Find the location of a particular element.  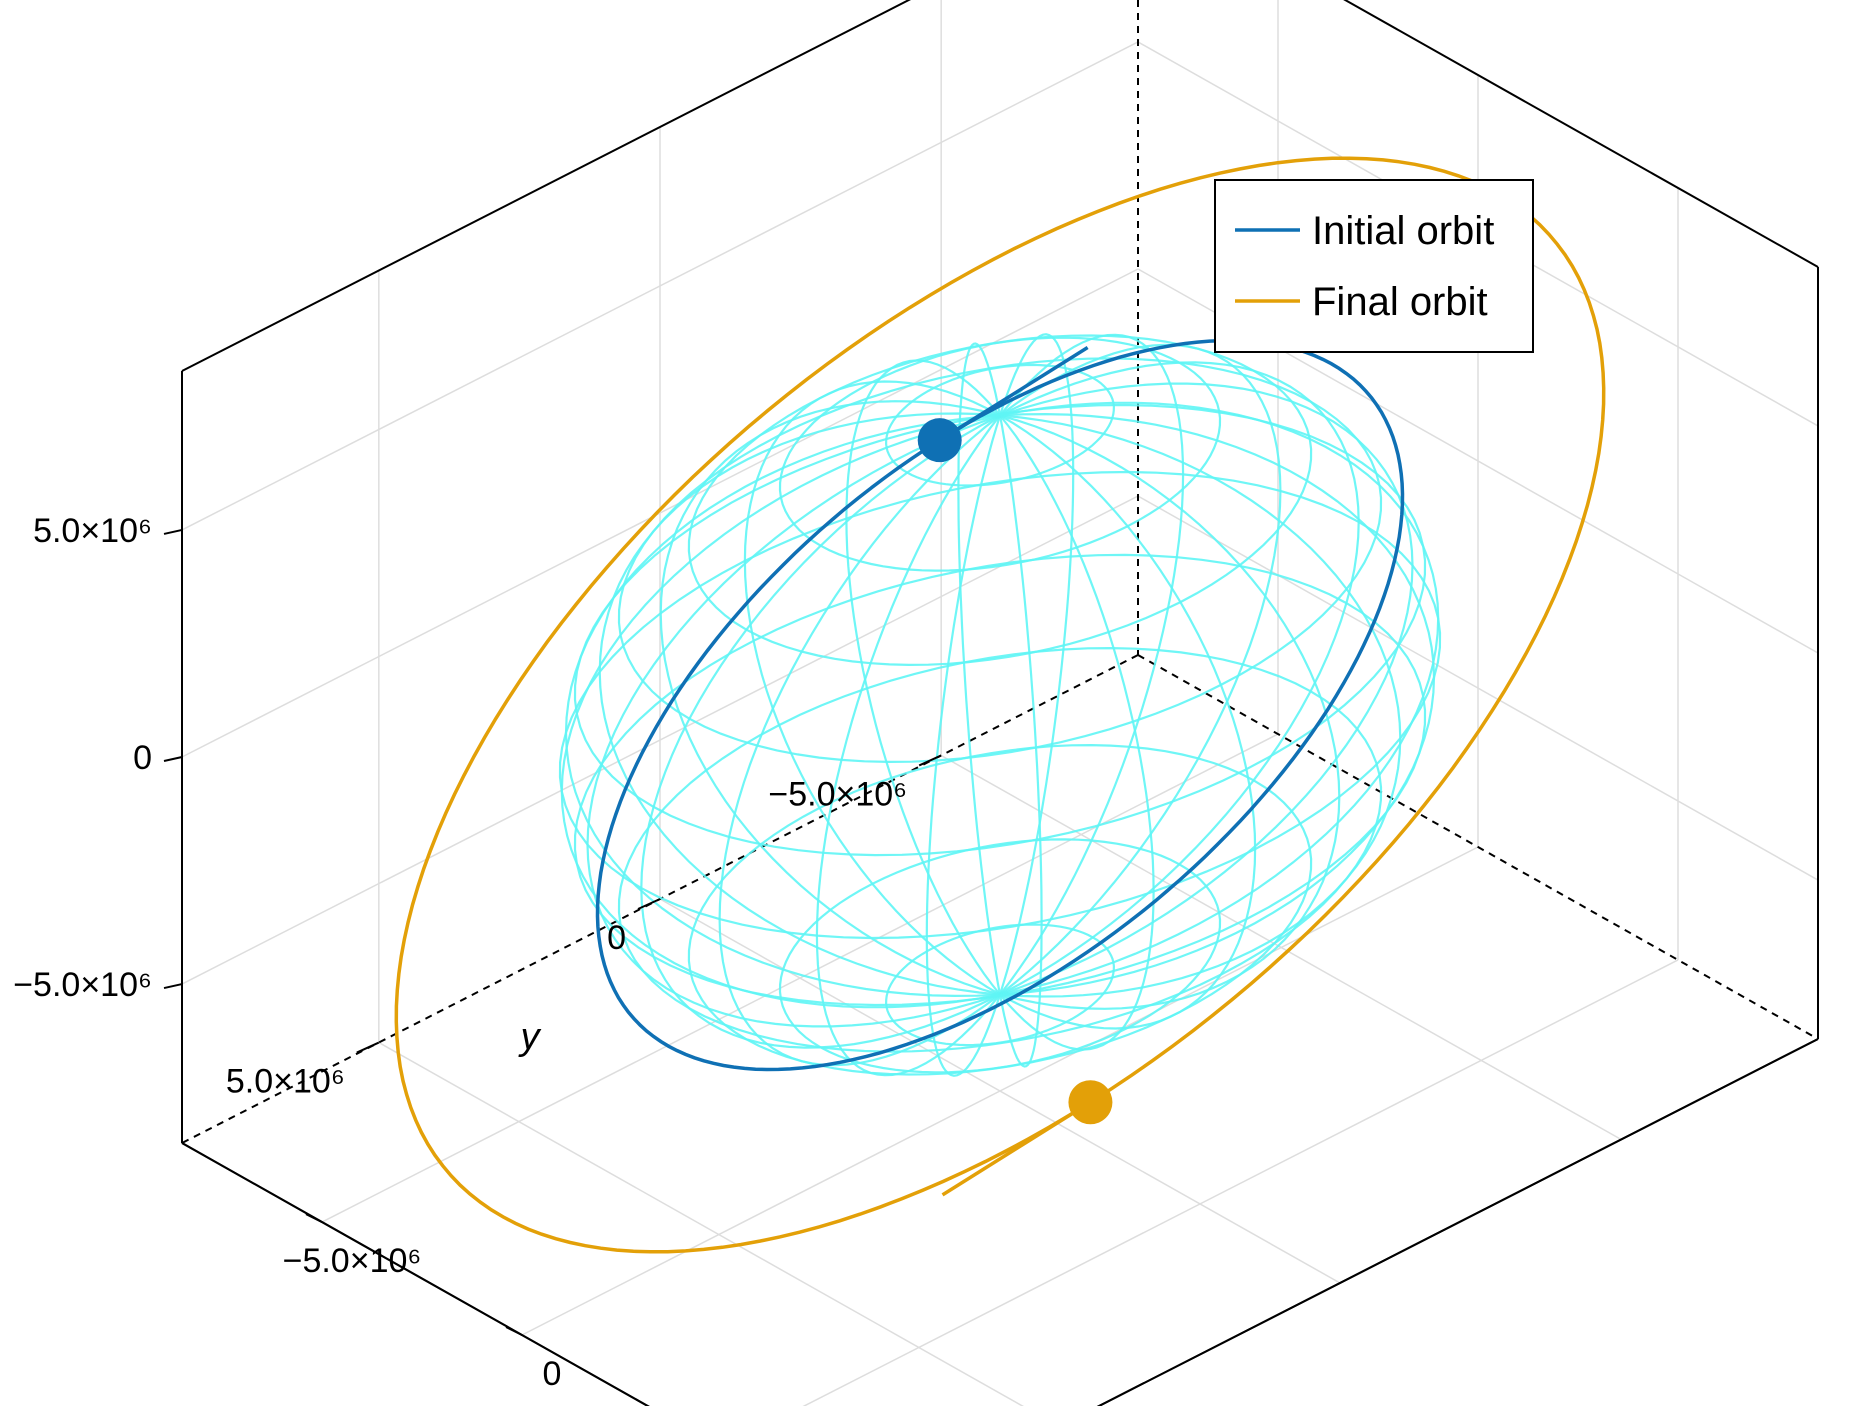

legend-box is located at coordinates (1374, 266).